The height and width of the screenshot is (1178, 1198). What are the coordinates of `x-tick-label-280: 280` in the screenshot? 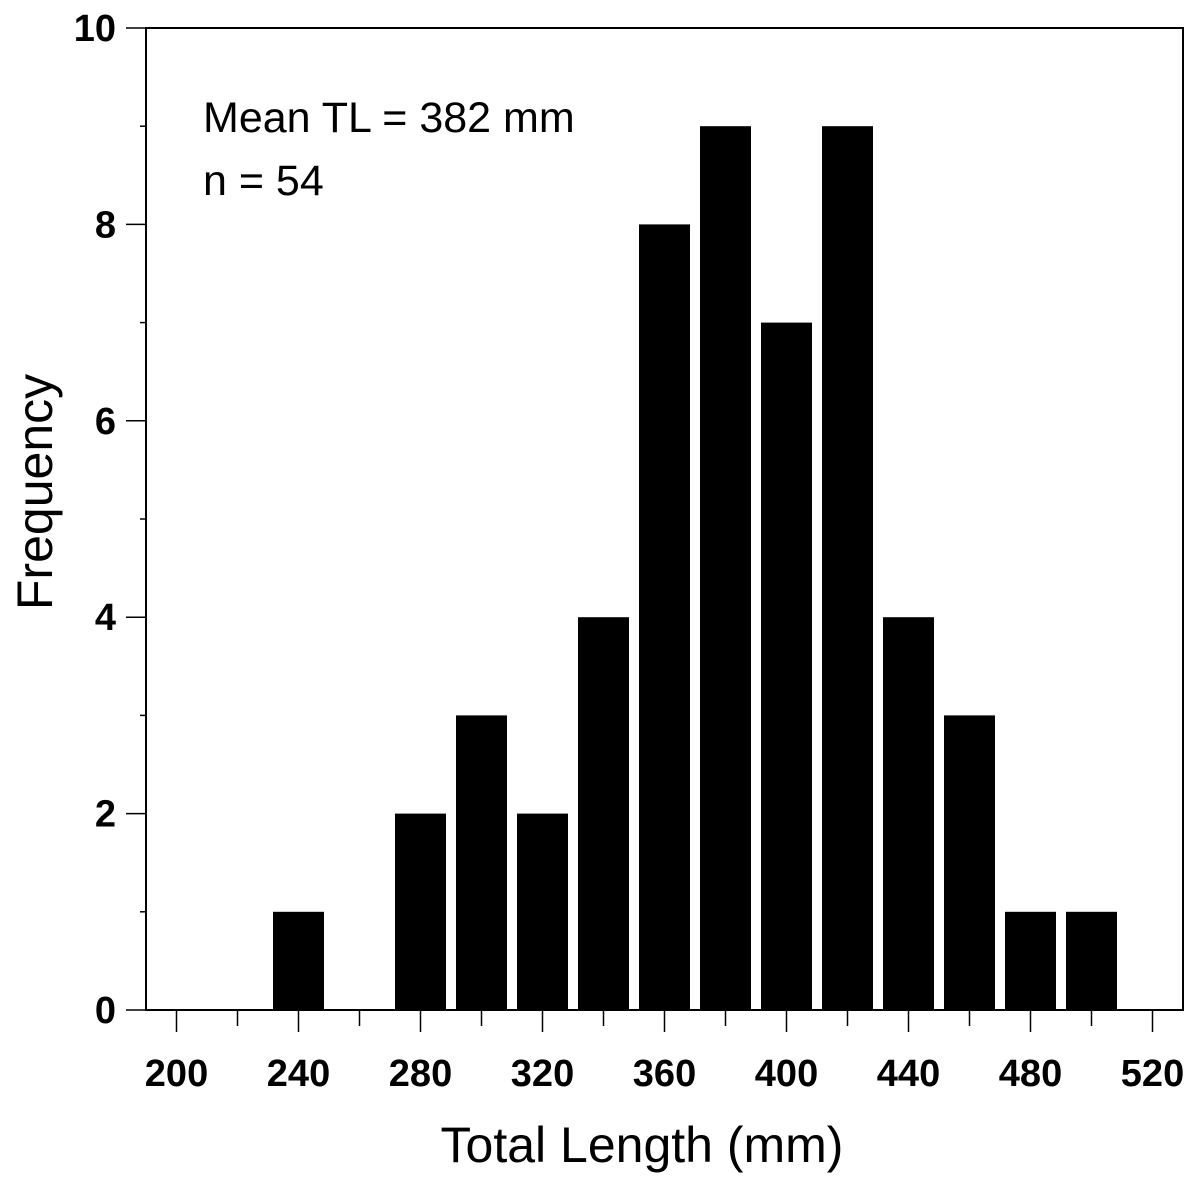 It's located at (420, 1074).